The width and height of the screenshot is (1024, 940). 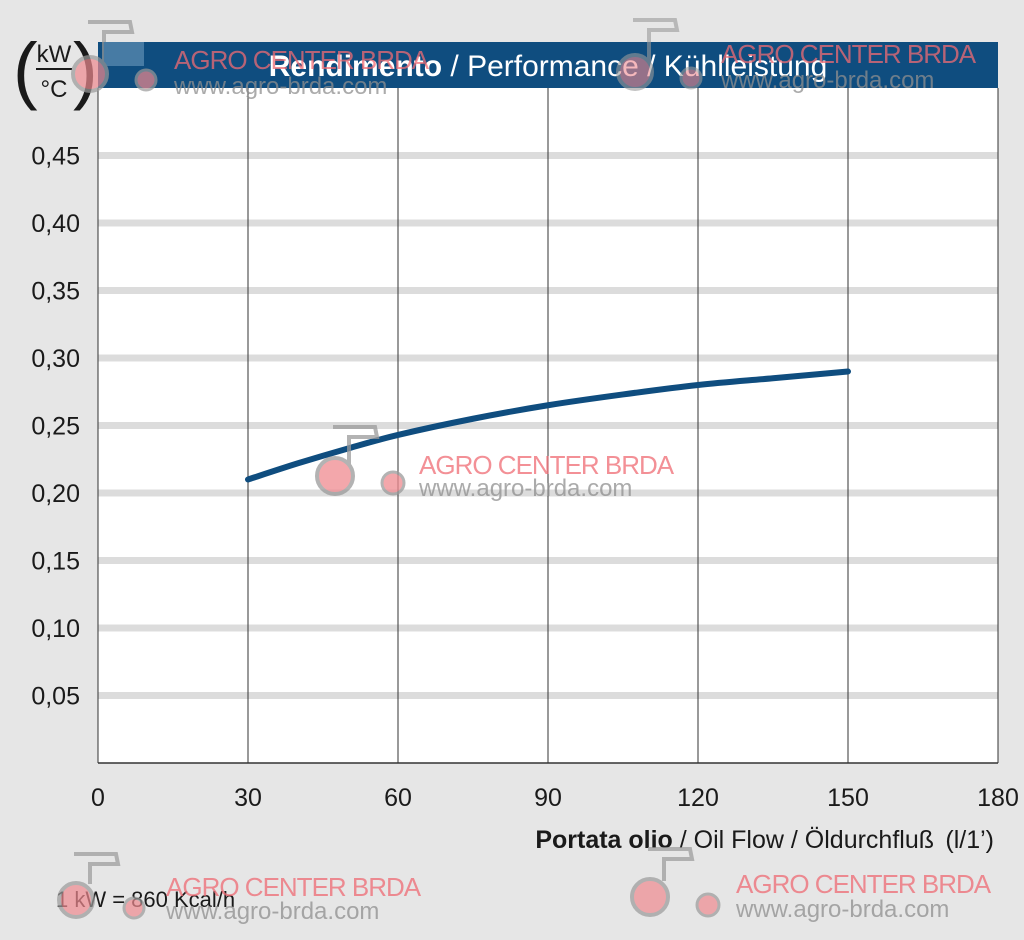 I want to click on chart-title-bold: Rendimento, so click(x=355, y=66).